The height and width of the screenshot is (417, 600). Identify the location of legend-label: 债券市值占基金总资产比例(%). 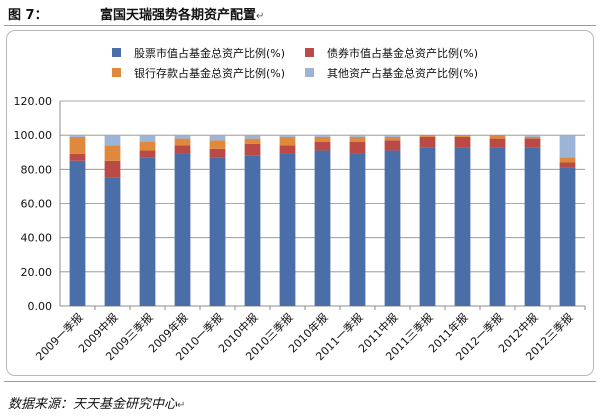
(402, 53).